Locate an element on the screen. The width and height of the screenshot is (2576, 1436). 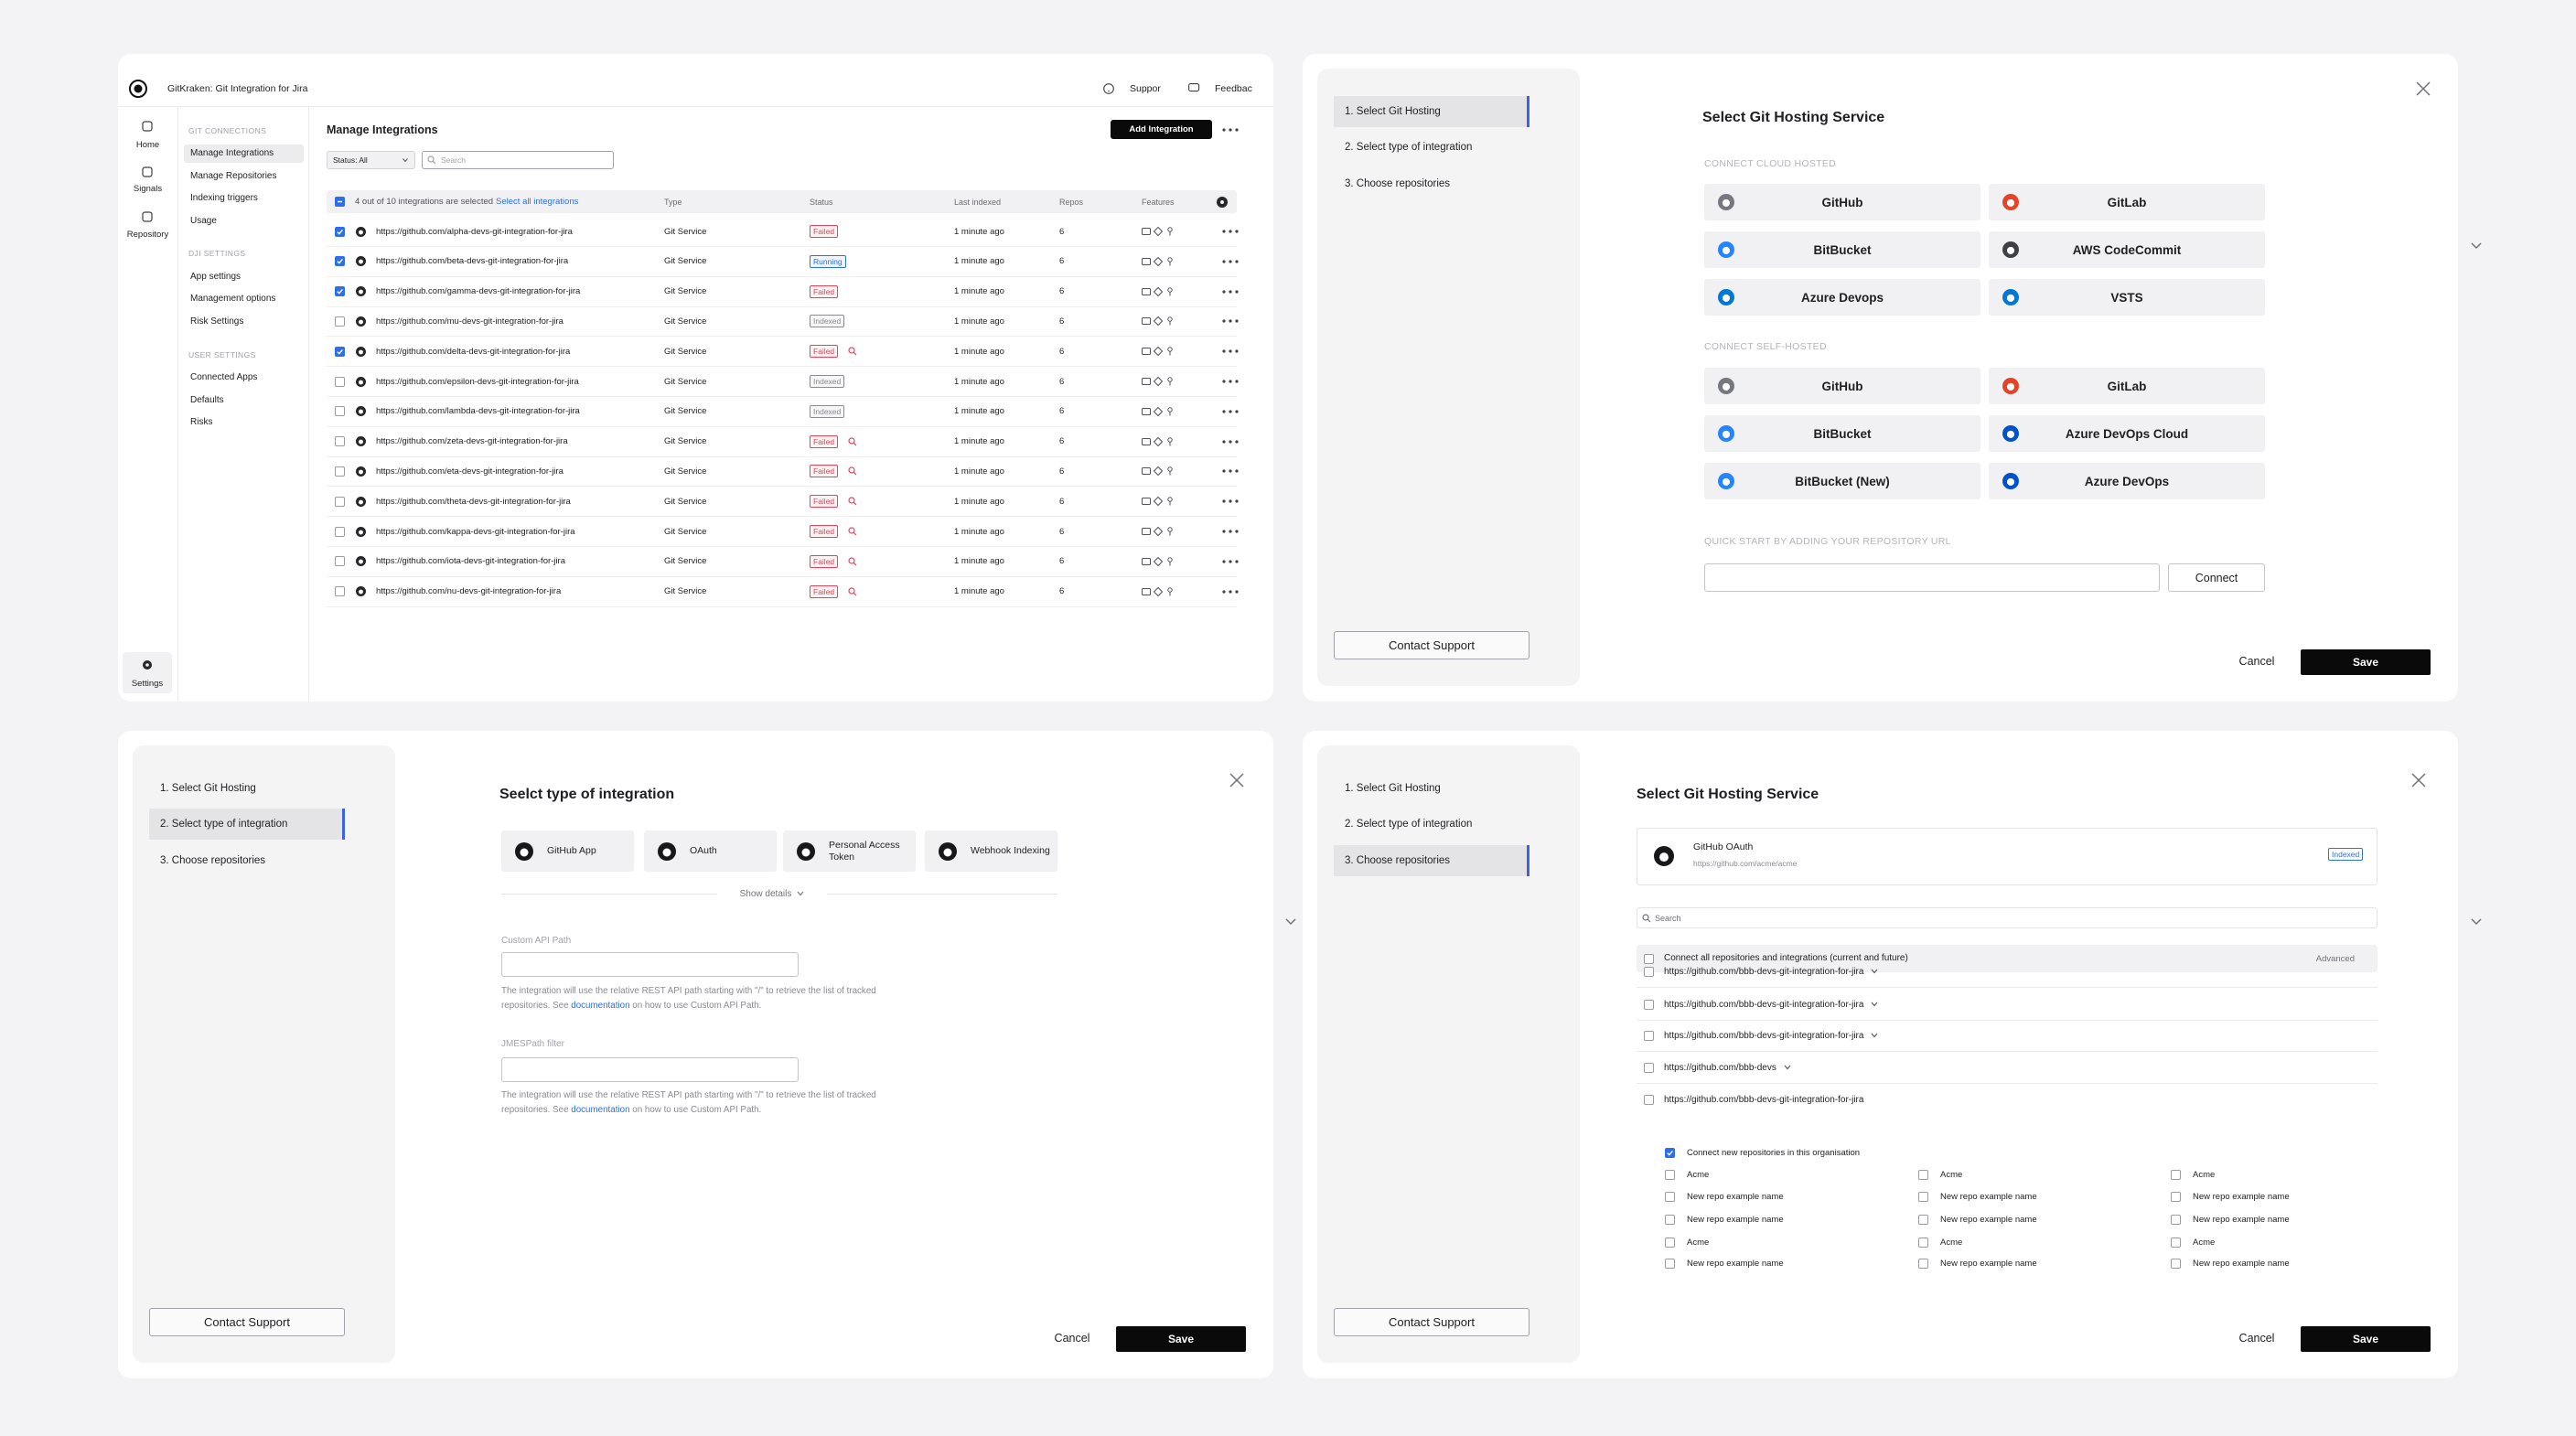
nav-label: Home is located at coordinates (148, 144).